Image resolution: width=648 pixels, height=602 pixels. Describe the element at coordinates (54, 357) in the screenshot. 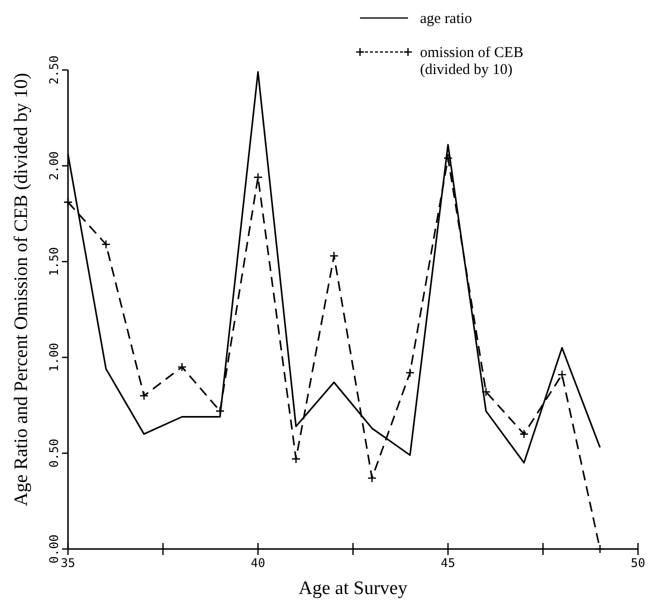

I see `y-tick-label: 1.00` at that location.